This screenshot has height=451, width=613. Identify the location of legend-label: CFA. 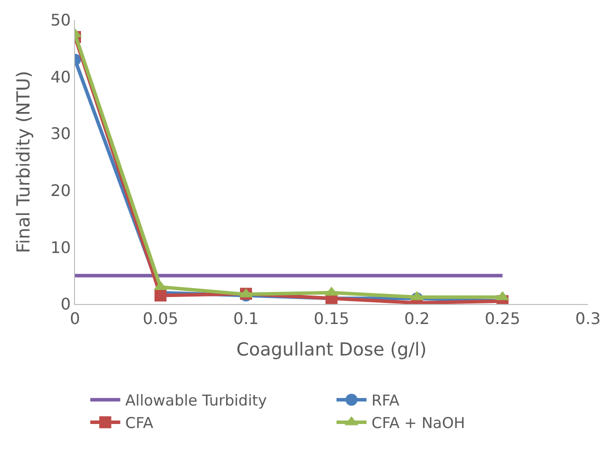
(139, 423).